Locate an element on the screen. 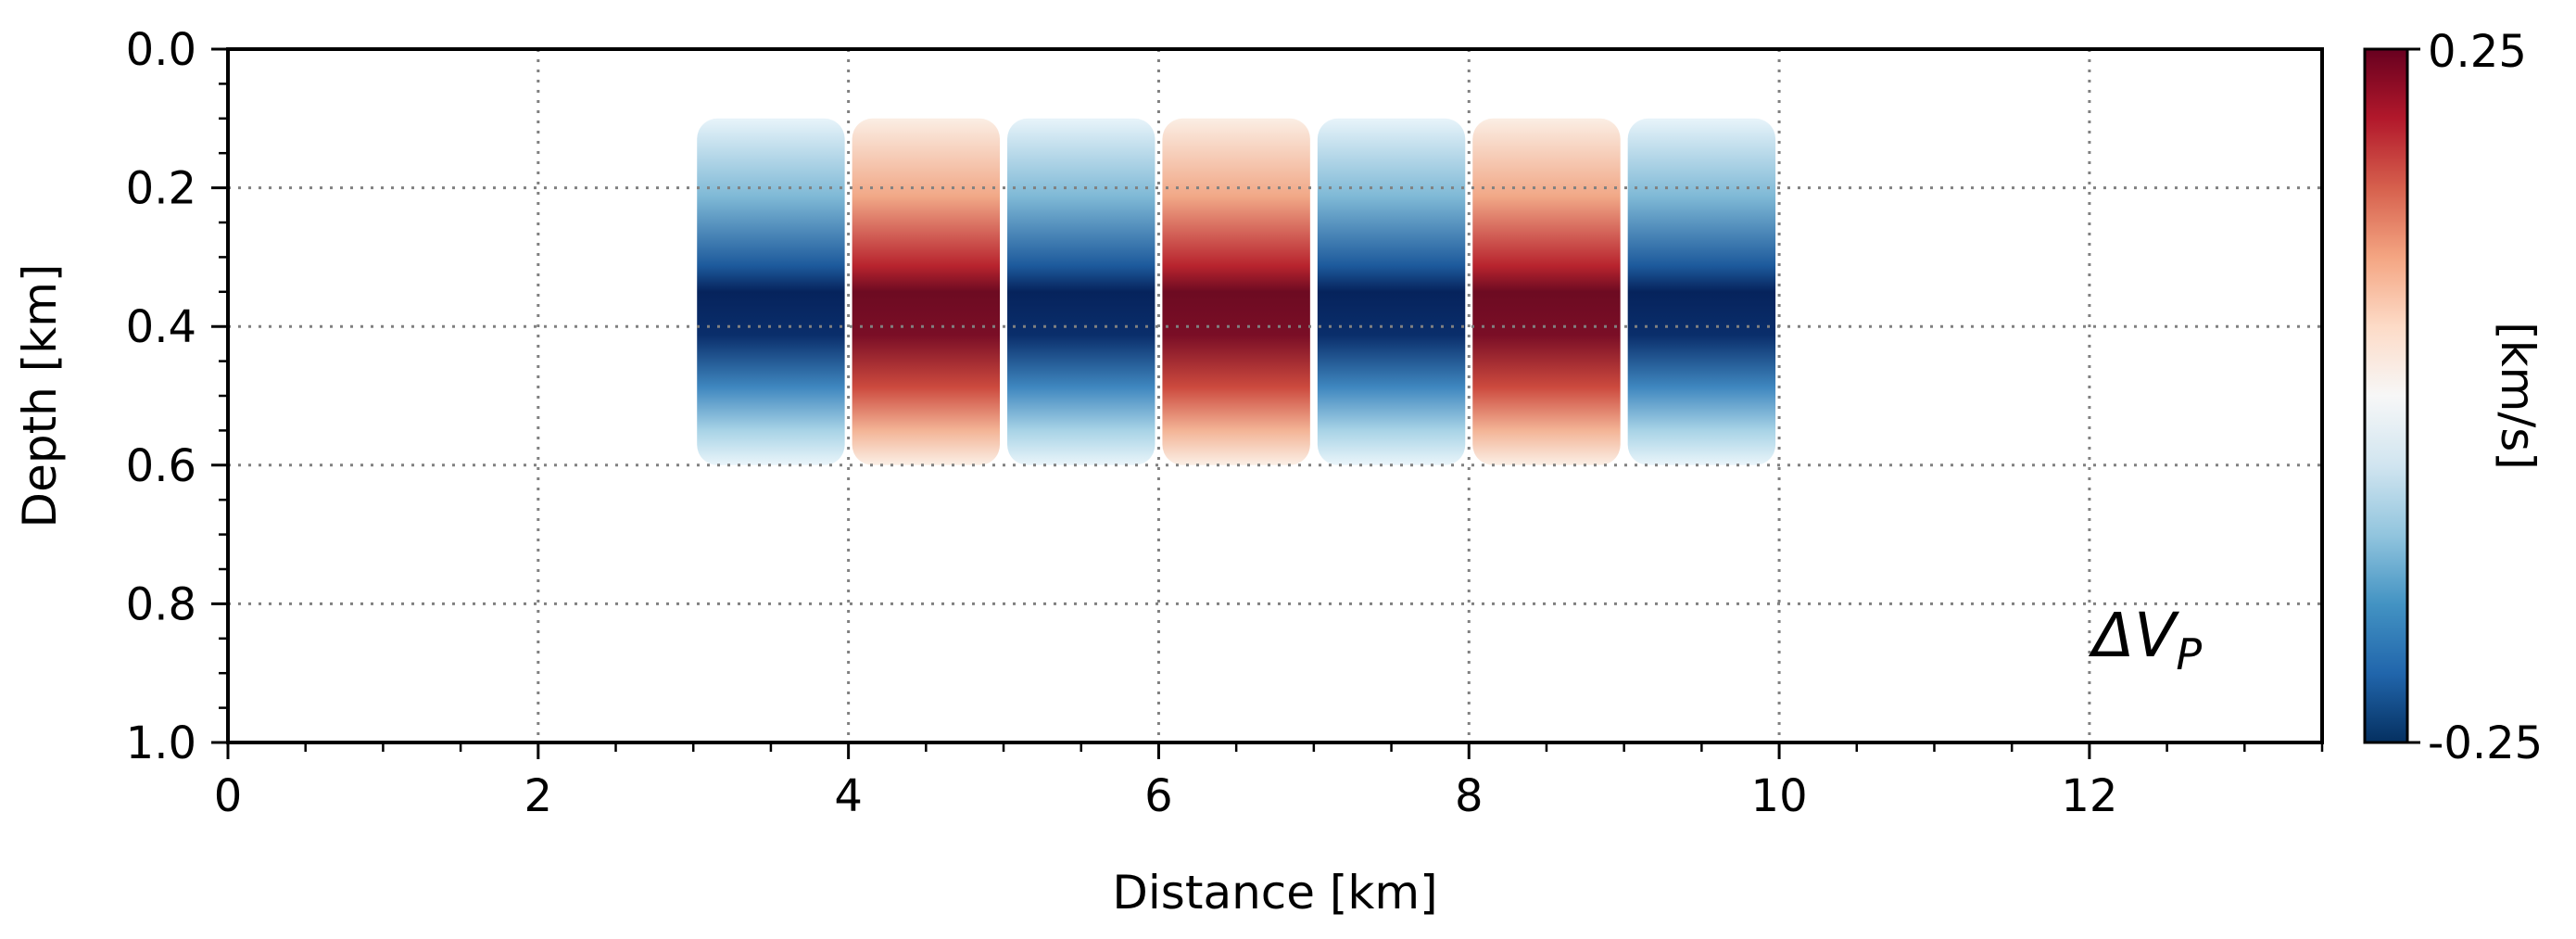 The width and height of the screenshot is (2576, 939). y-tick-label: 0.4 is located at coordinates (161, 327).